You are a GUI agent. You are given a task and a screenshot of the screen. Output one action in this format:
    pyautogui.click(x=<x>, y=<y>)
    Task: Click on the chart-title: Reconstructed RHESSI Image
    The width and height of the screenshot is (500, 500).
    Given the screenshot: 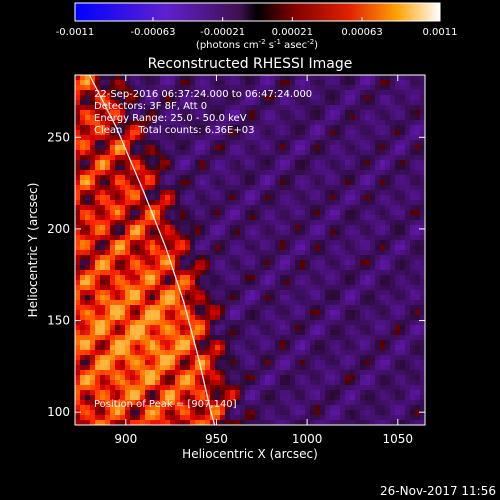 What is the action you would take?
    pyautogui.click(x=250, y=64)
    